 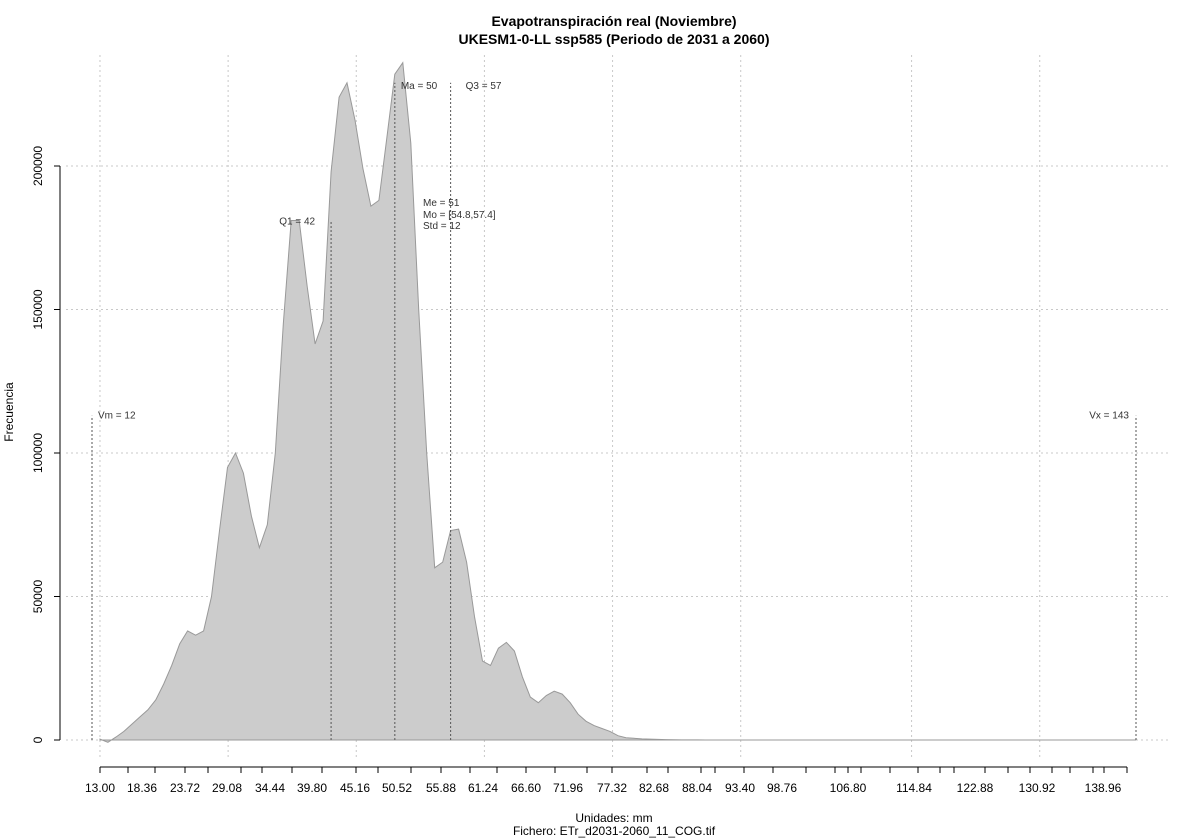 What do you see at coordinates (697, 788) in the screenshot?
I see `x-tick-label: 88.04` at bounding box center [697, 788].